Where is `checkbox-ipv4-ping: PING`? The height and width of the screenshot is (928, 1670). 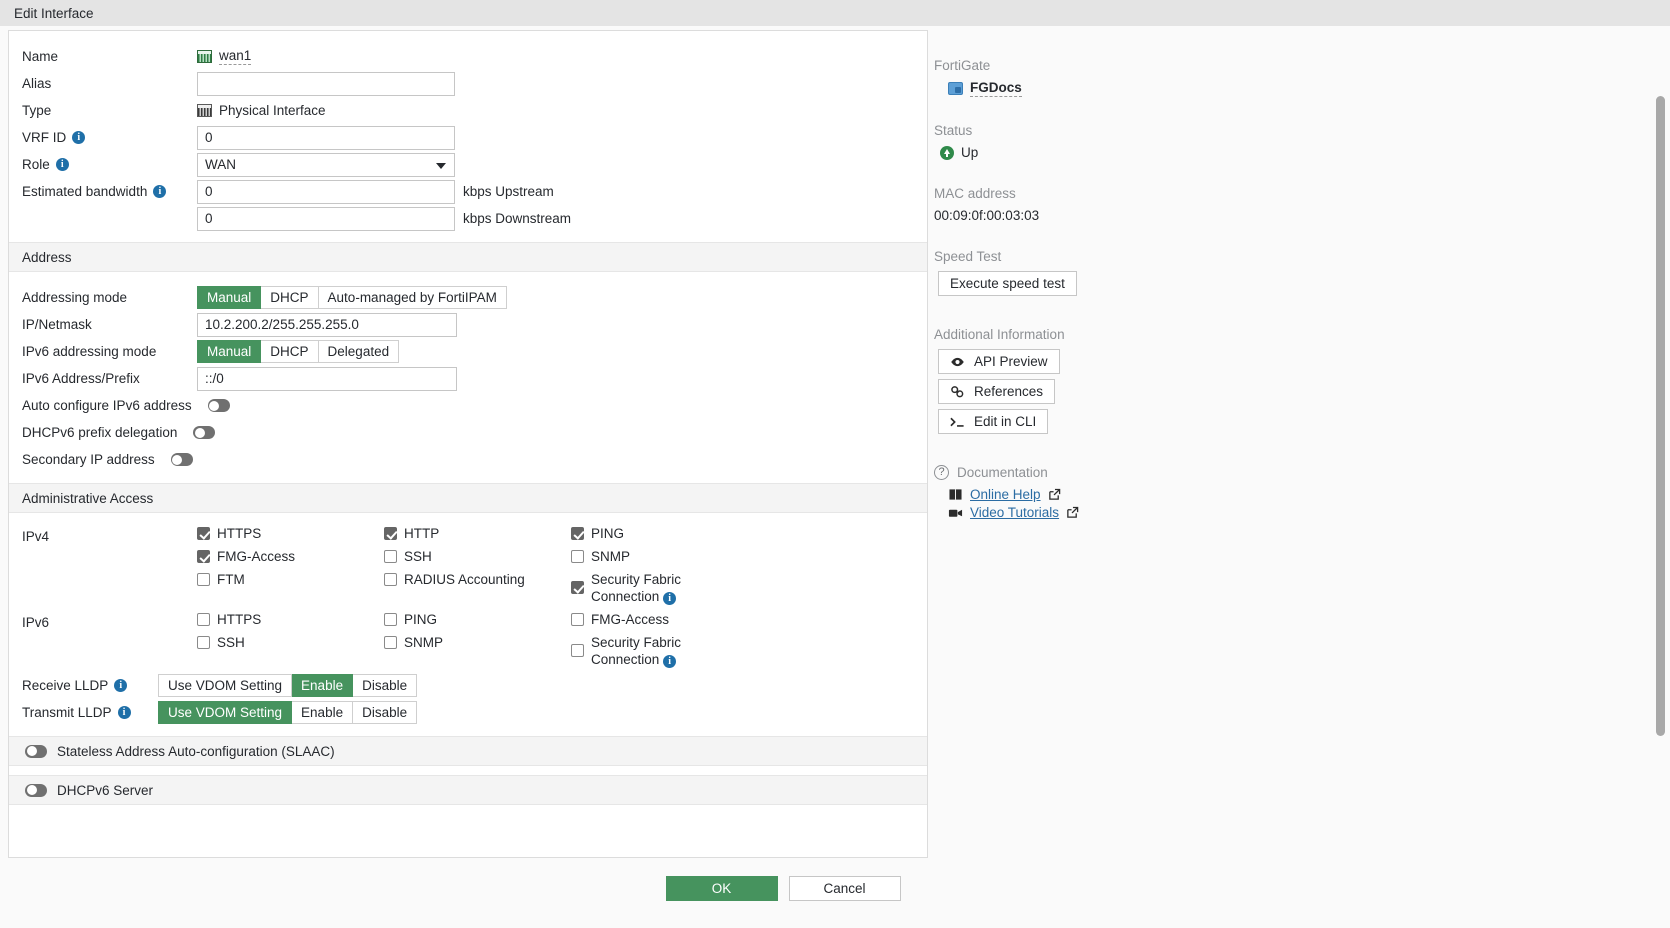 checkbox-ipv4-ping: PING is located at coordinates (671, 536).